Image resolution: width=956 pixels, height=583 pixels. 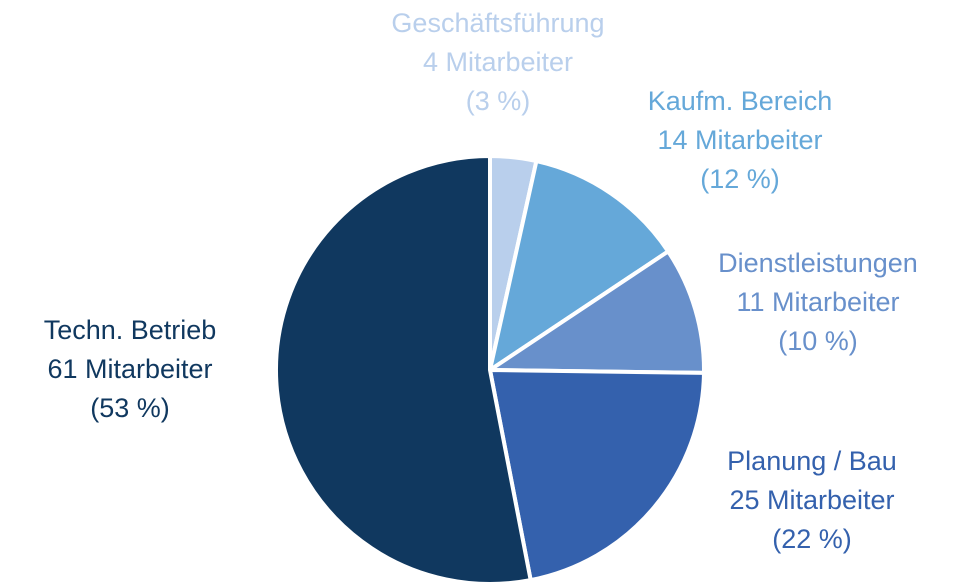 I want to click on slice-label: Planung / Bau, so click(x=812, y=461).